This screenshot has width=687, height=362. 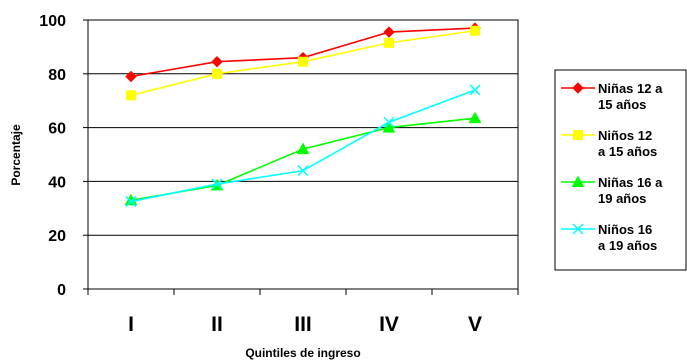 What do you see at coordinates (622, 104) in the screenshot?
I see `legend-label: 15 años` at bounding box center [622, 104].